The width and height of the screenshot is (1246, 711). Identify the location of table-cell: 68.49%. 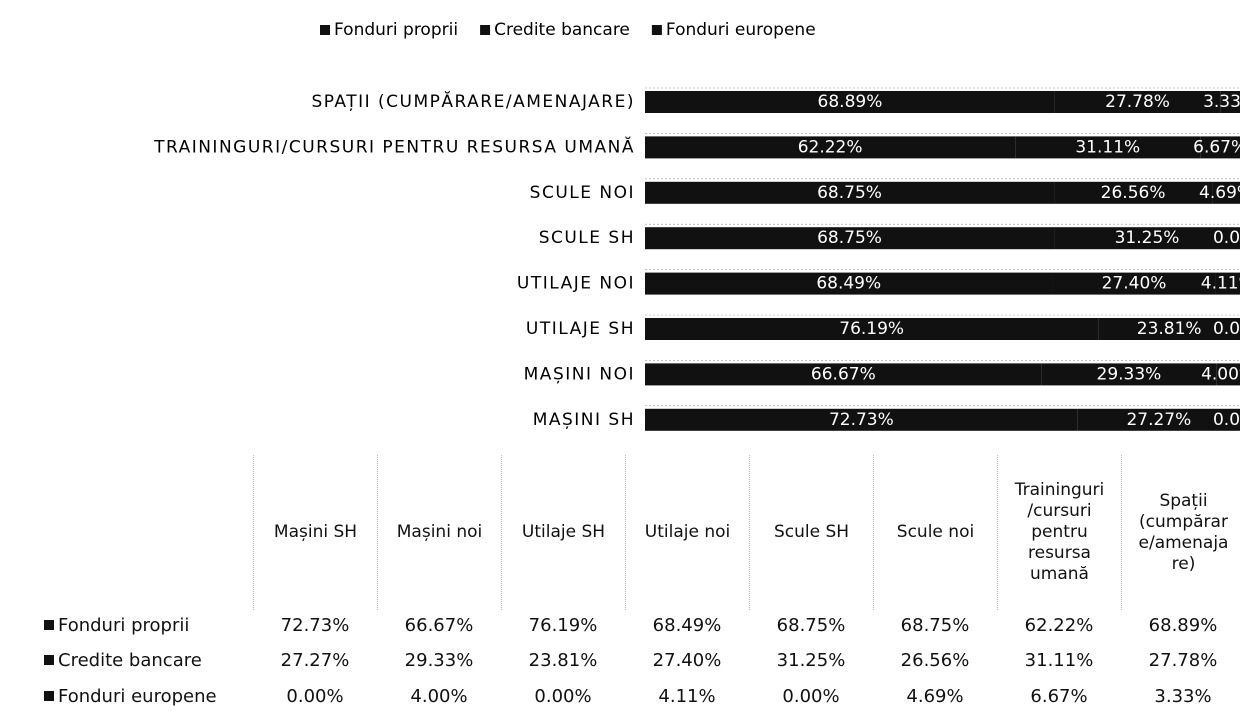
(687, 625).